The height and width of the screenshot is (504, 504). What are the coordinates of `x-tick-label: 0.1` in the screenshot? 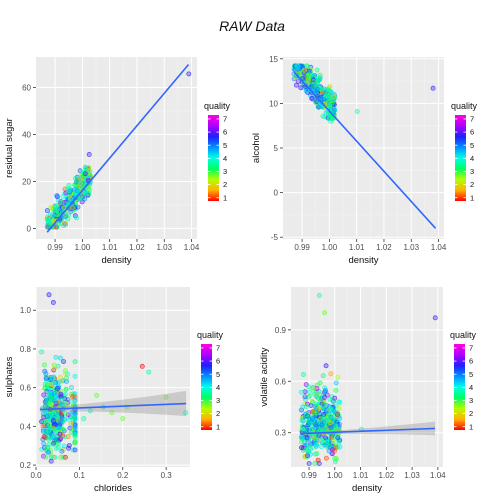 It's located at (80, 475).